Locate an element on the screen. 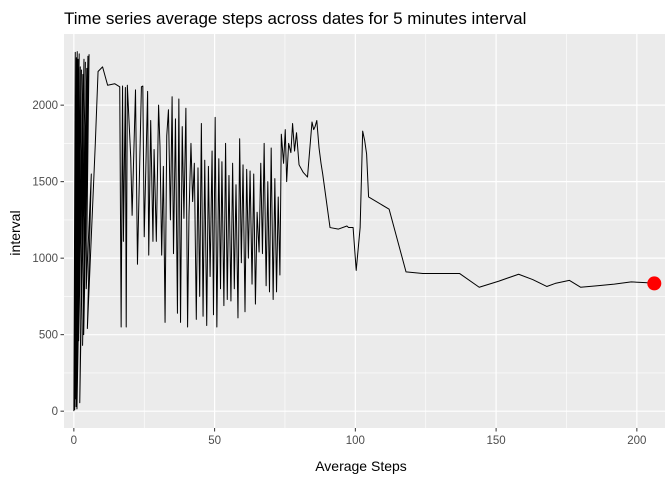  x-axis: 0 50 100 150 200 is located at coordinates (358, 437).